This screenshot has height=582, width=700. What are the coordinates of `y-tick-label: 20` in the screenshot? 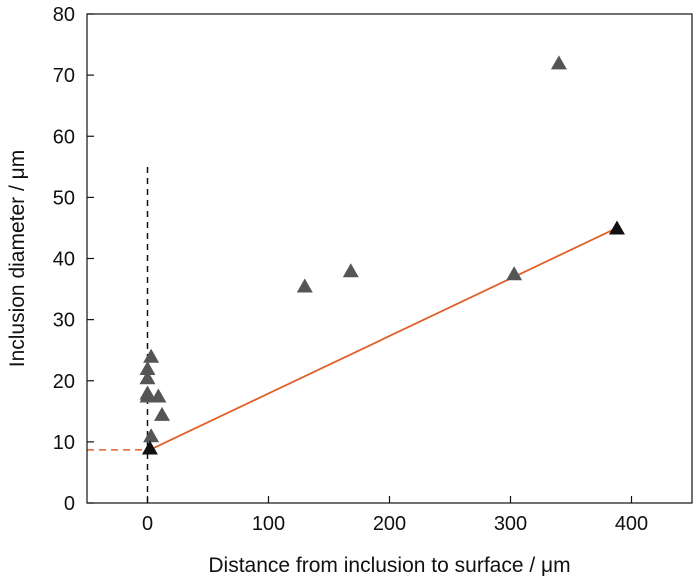 It's located at (64, 382).